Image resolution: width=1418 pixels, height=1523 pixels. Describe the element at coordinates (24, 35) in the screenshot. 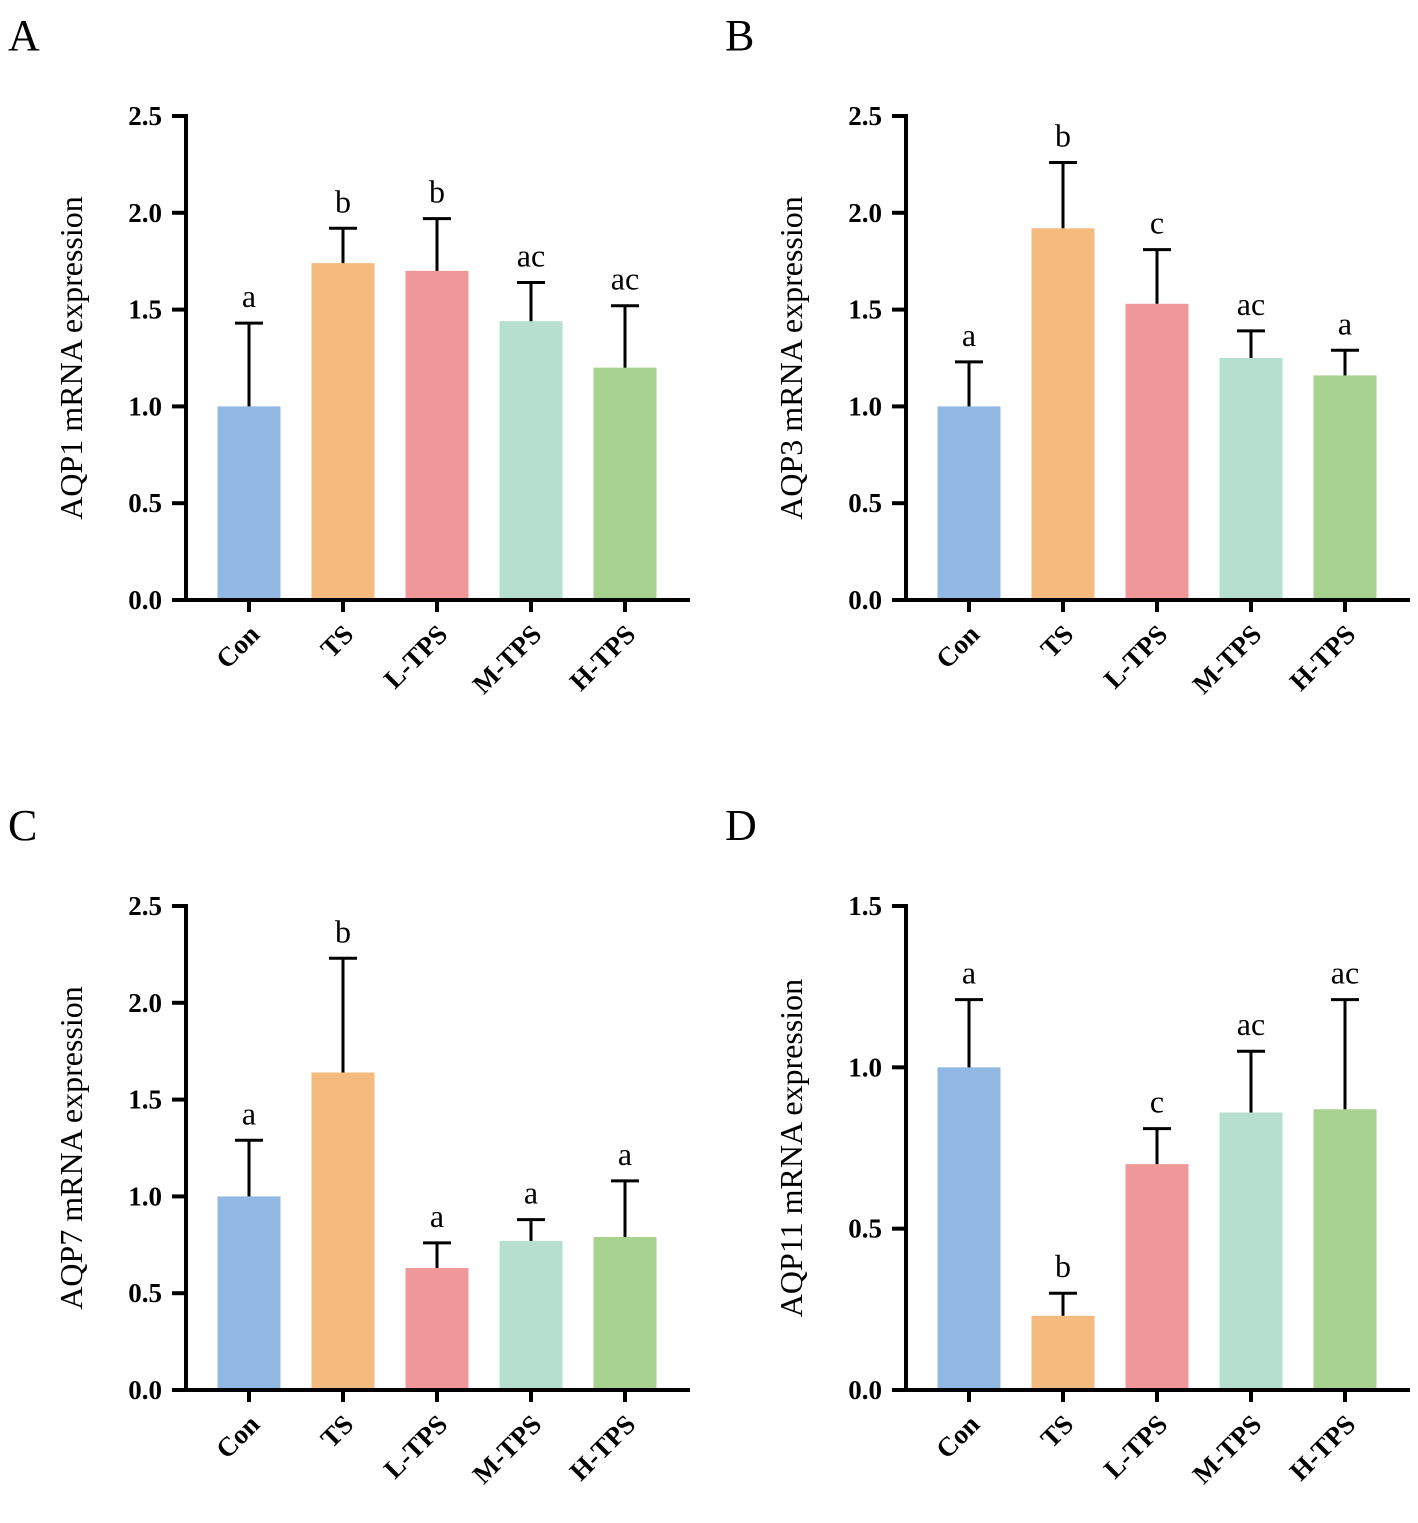

I see `panel-letter: A` at that location.